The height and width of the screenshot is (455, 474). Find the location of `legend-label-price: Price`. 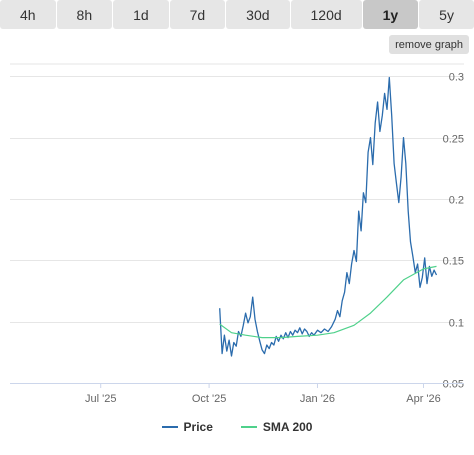

legend-label-price: Price is located at coordinates (198, 427).